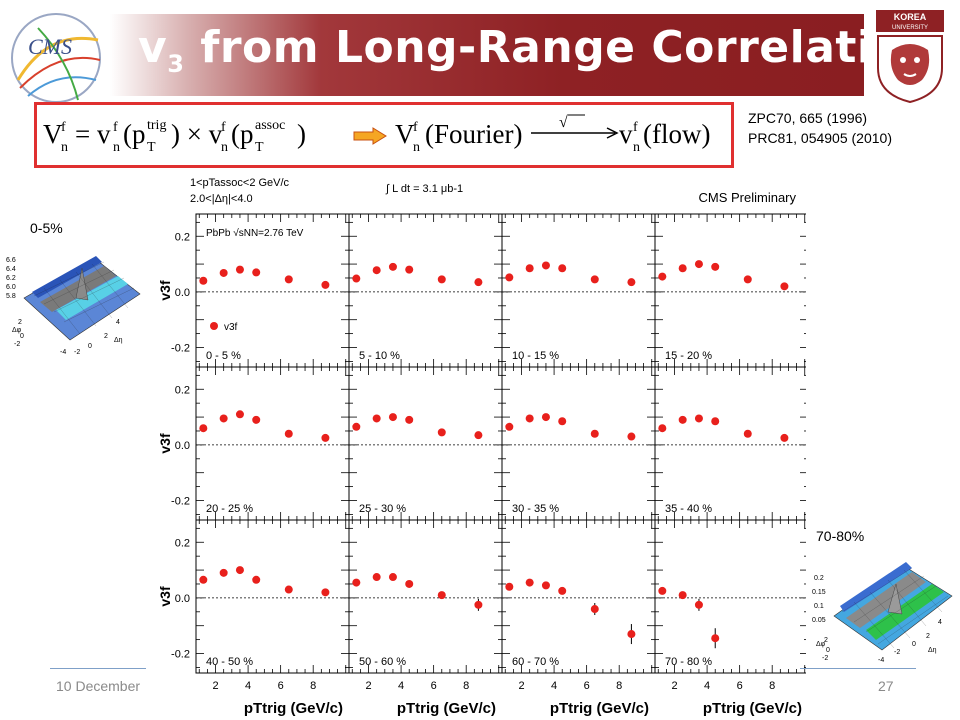 This screenshot has height=720, width=960. I want to click on panel-4: 15 - 20 %, so click(730, 290).